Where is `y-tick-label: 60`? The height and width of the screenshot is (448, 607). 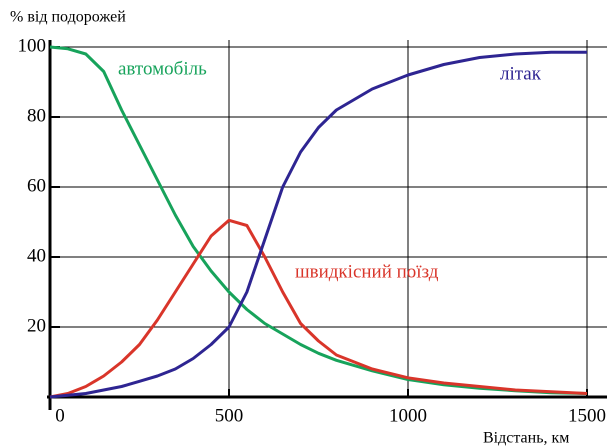
y-tick-label: 60 is located at coordinates (36, 185).